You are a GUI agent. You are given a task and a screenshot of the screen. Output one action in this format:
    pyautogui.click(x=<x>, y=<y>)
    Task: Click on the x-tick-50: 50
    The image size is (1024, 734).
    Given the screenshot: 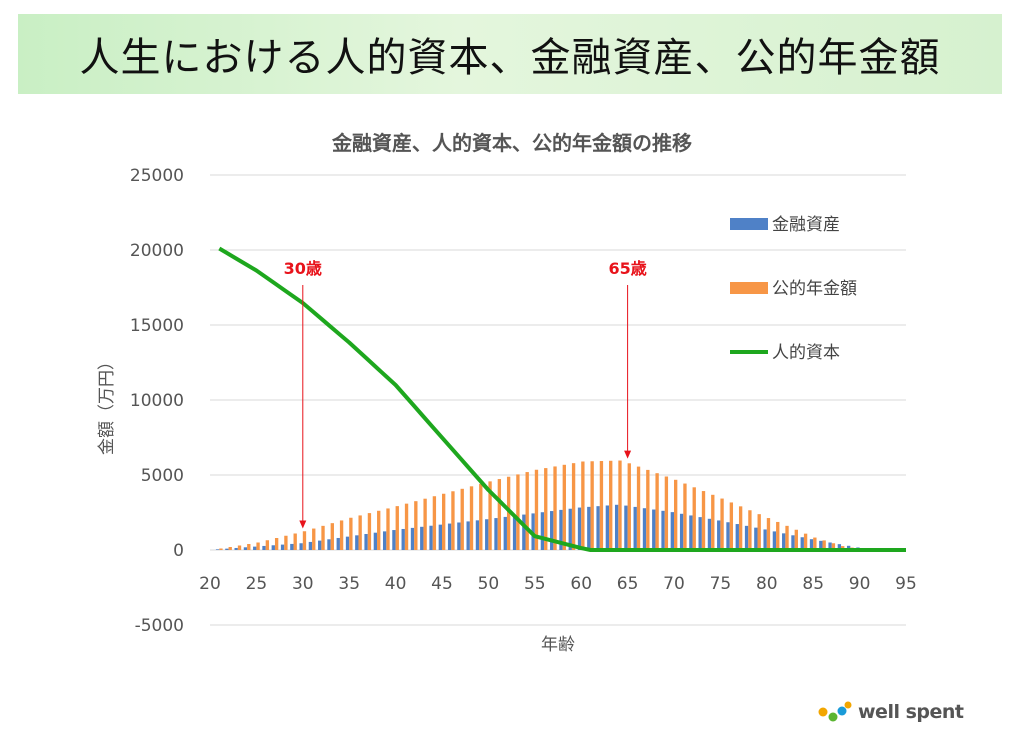 What is the action you would take?
    pyautogui.click(x=489, y=584)
    